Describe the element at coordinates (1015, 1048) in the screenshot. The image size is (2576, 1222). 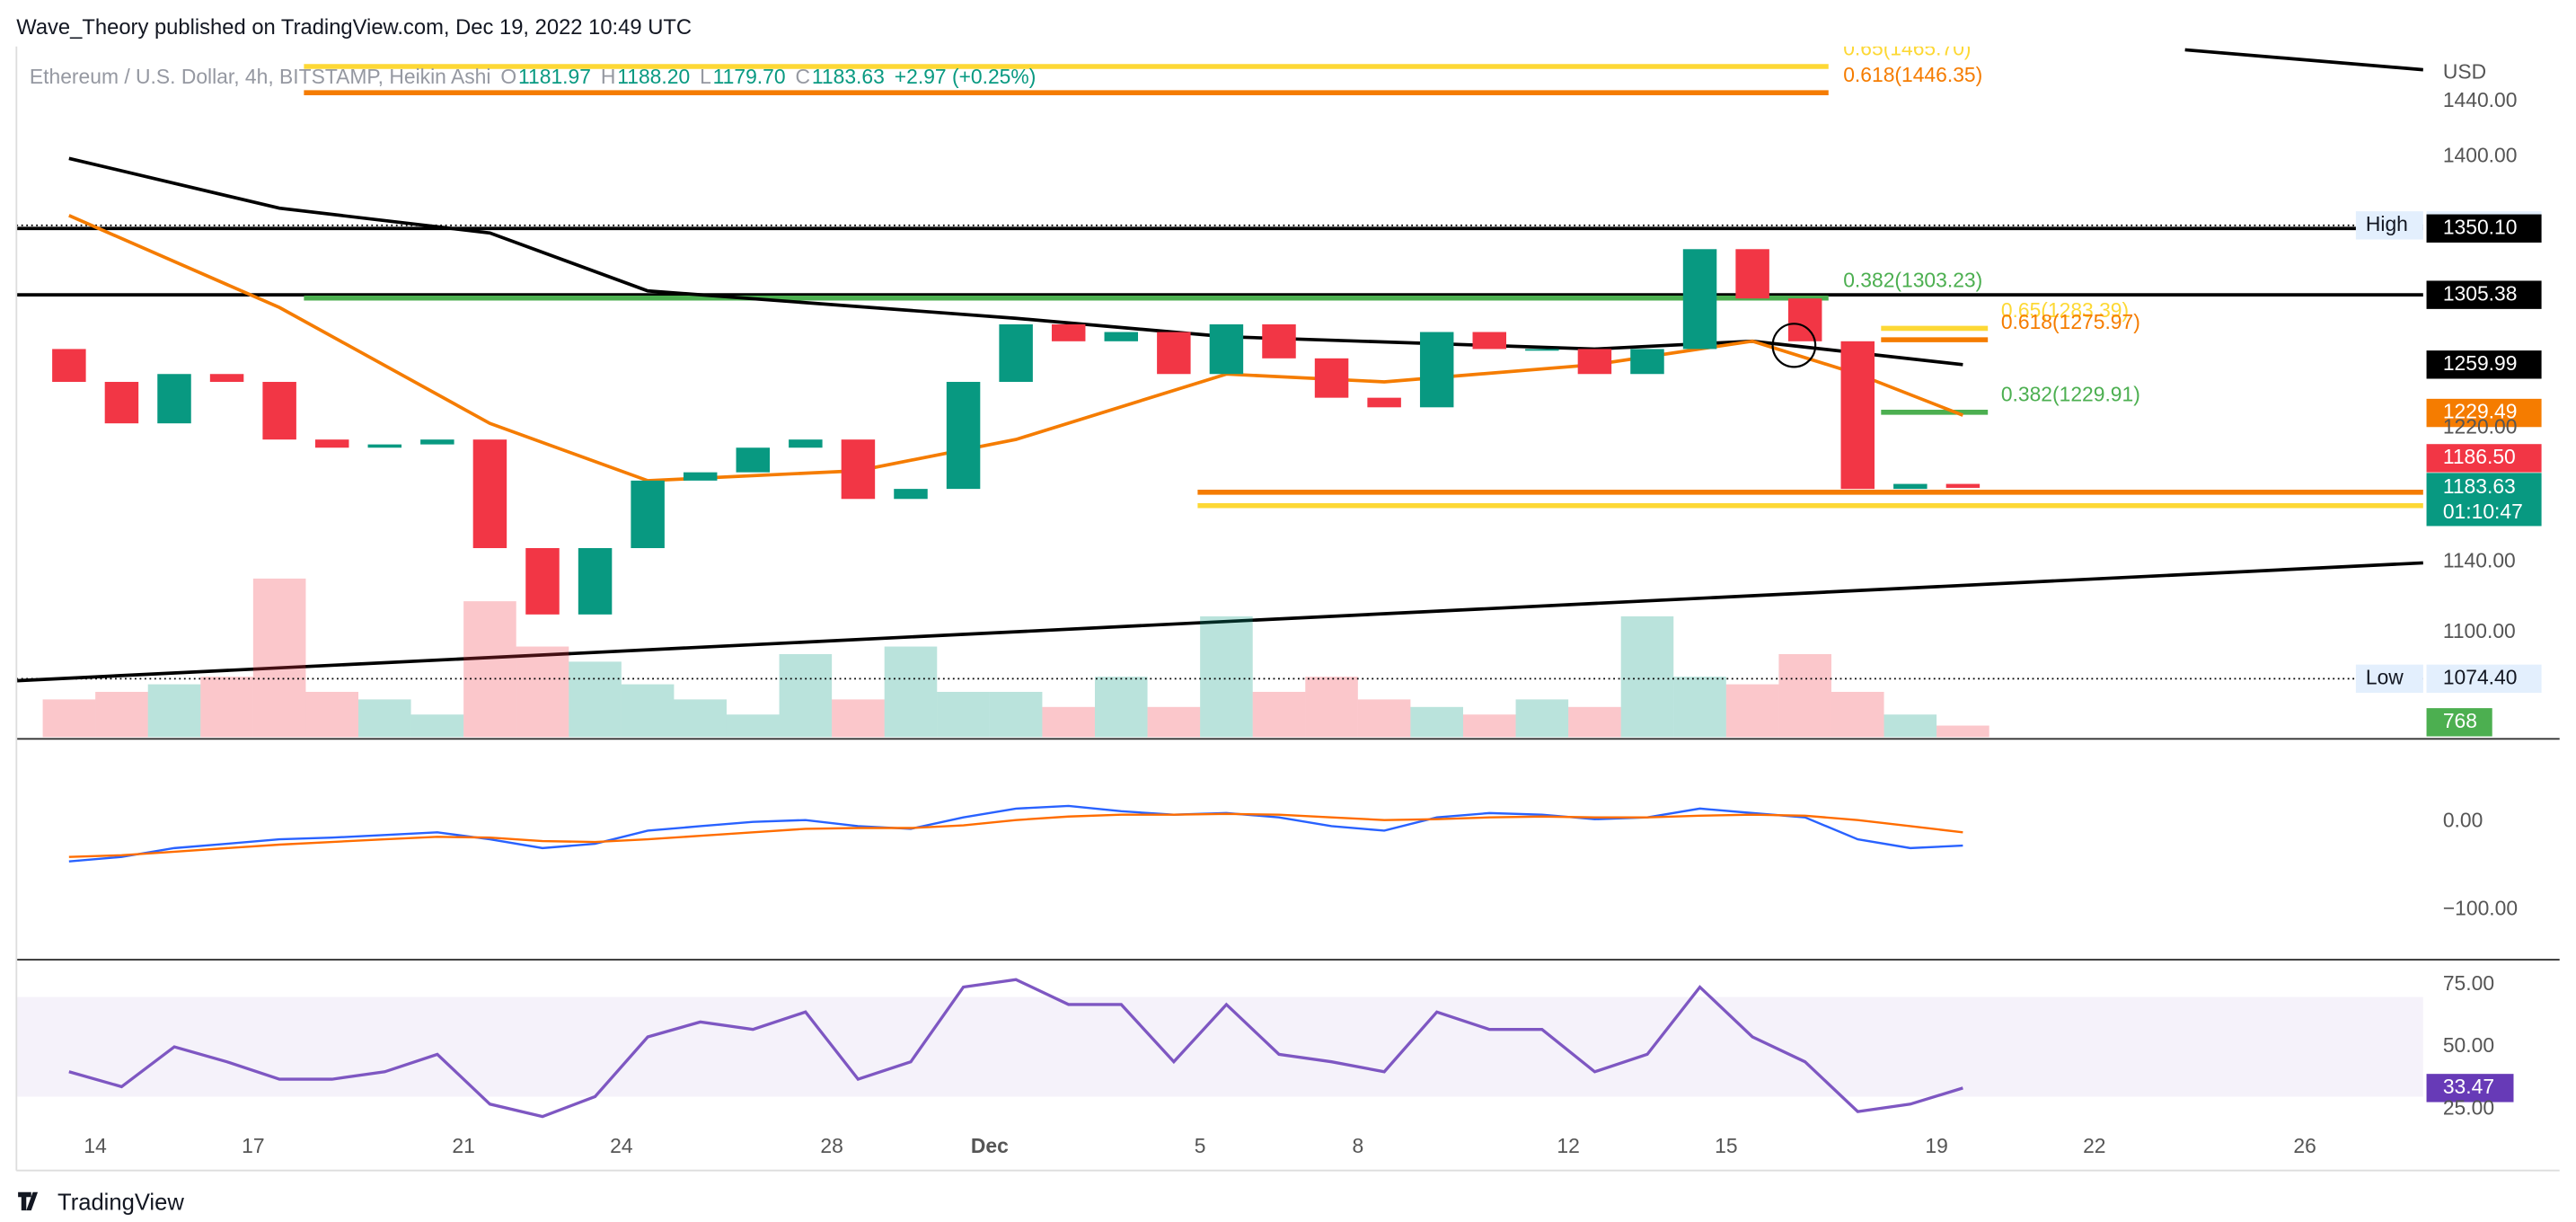
I see `rsi-line` at that location.